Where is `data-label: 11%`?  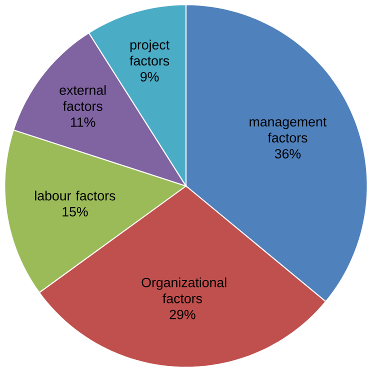 data-label: 11% is located at coordinates (83, 122).